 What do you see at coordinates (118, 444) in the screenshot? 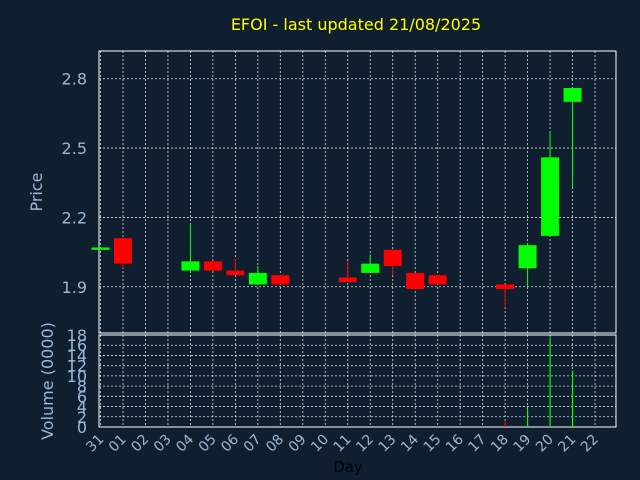
I see `x-tick-label: 01` at bounding box center [118, 444].